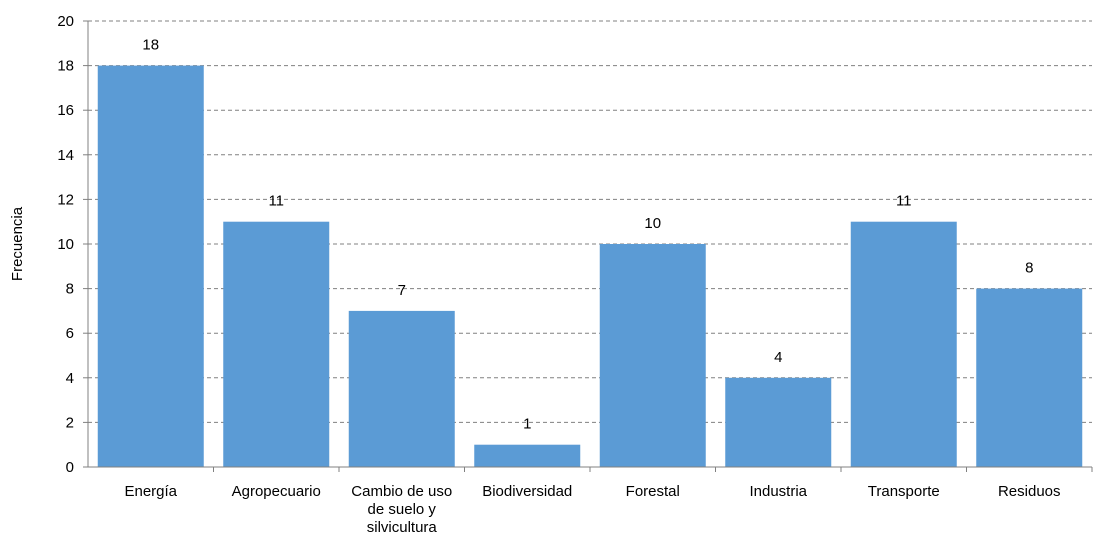 This screenshot has width=1094, height=543. I want to click on y-tick-label: 12, so click(65, 199).